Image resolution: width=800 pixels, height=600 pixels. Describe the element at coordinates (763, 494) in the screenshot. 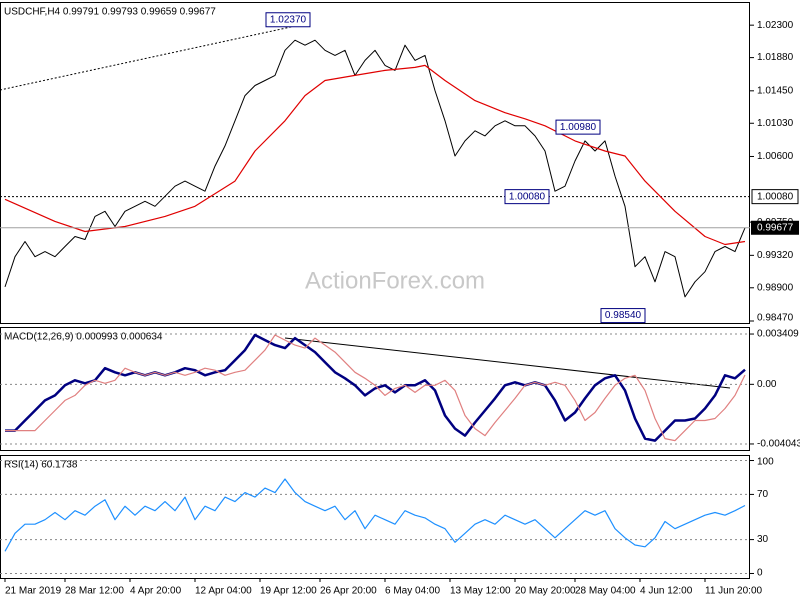

I see `y-tick-label: 70` at that location.